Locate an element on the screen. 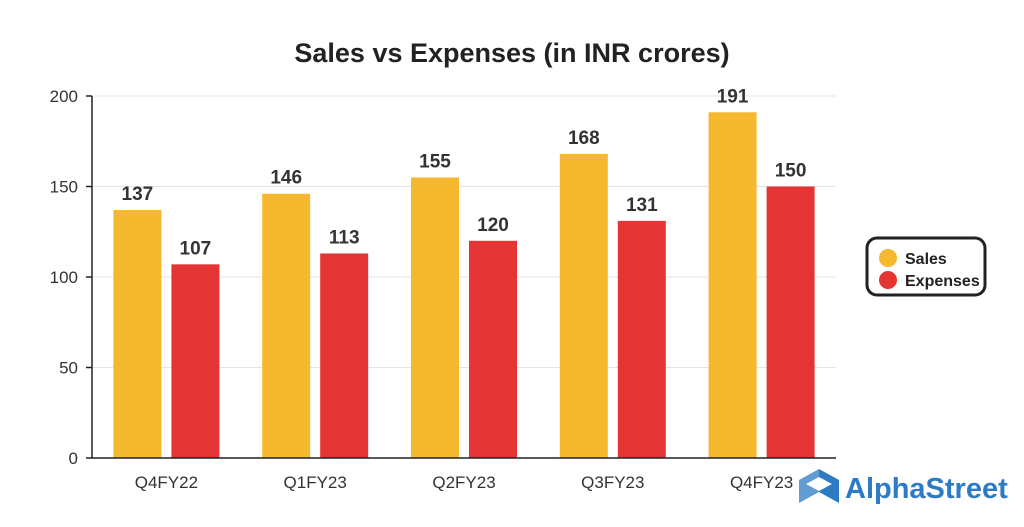 Image resolution: width=1024 pixels, height=527 pixels. y-tick-label: 200 is located at coordinates (64, 96).